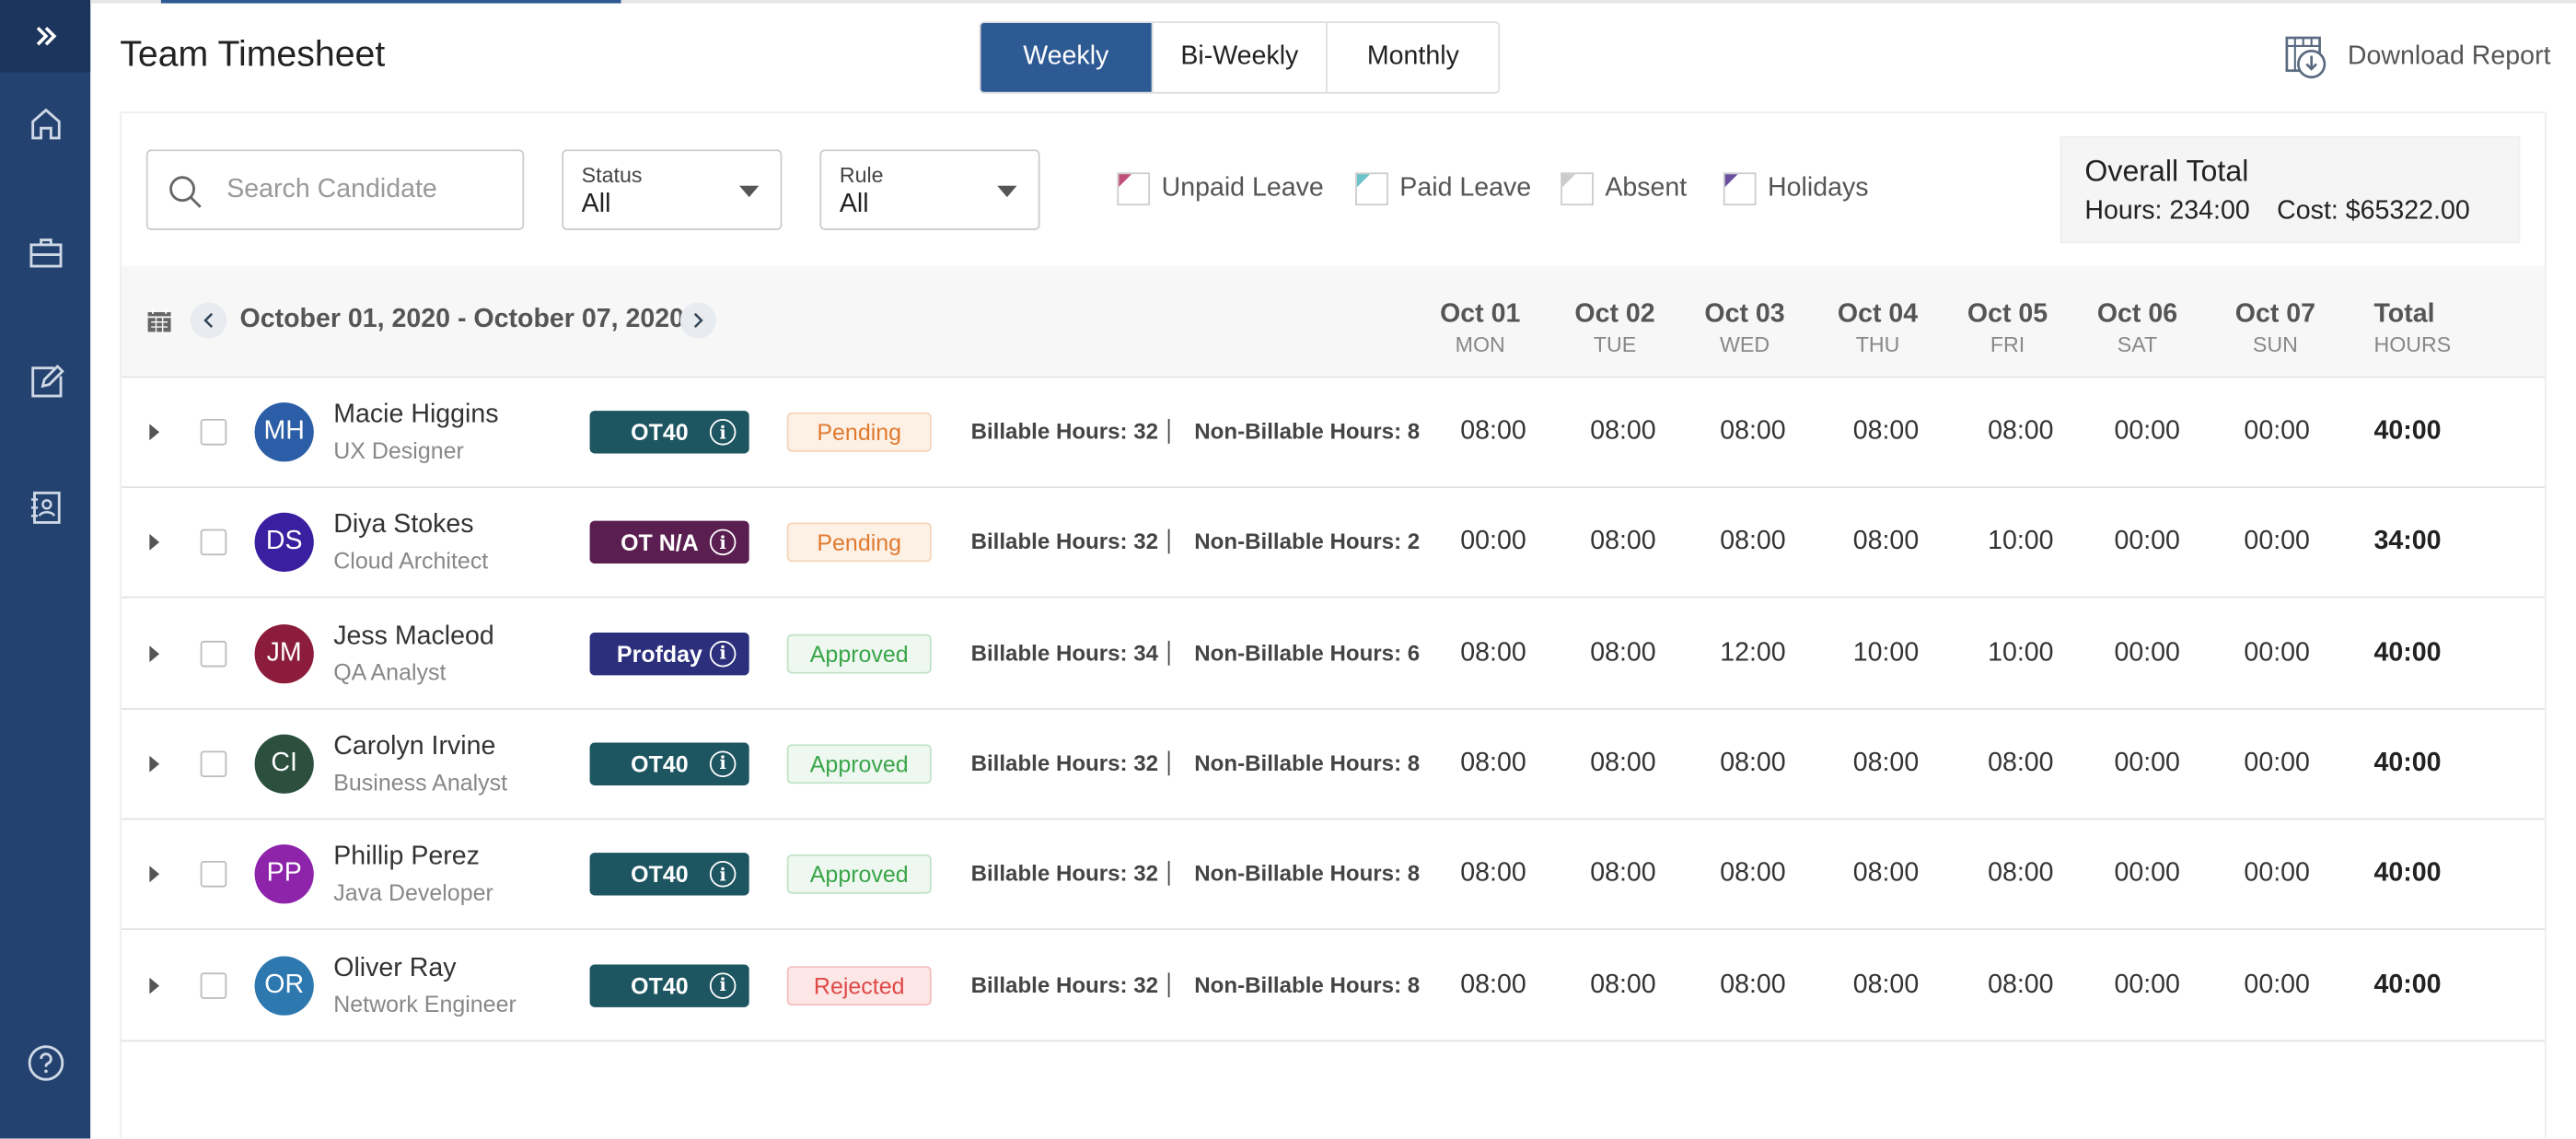 The image size is (2576, 1139). I want to click on rule-dropdown: Rule All, so click(929, 190).